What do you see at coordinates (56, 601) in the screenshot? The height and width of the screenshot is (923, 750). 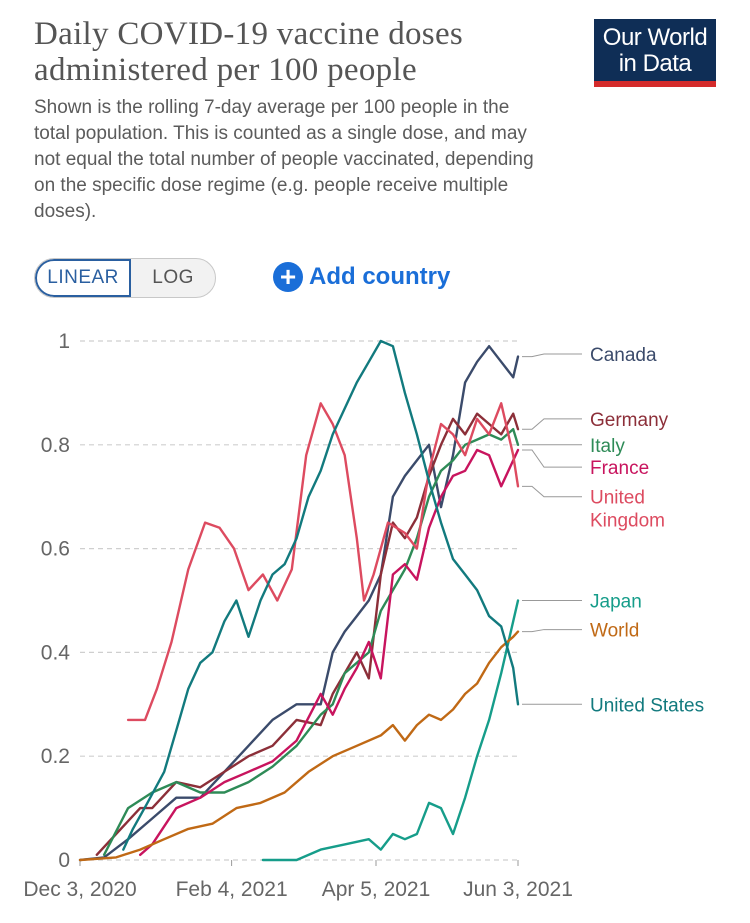 I see `y-axis-ticks: 0 0.2 0.4 0.6 0.8 1` at bounding box center [56, 601].